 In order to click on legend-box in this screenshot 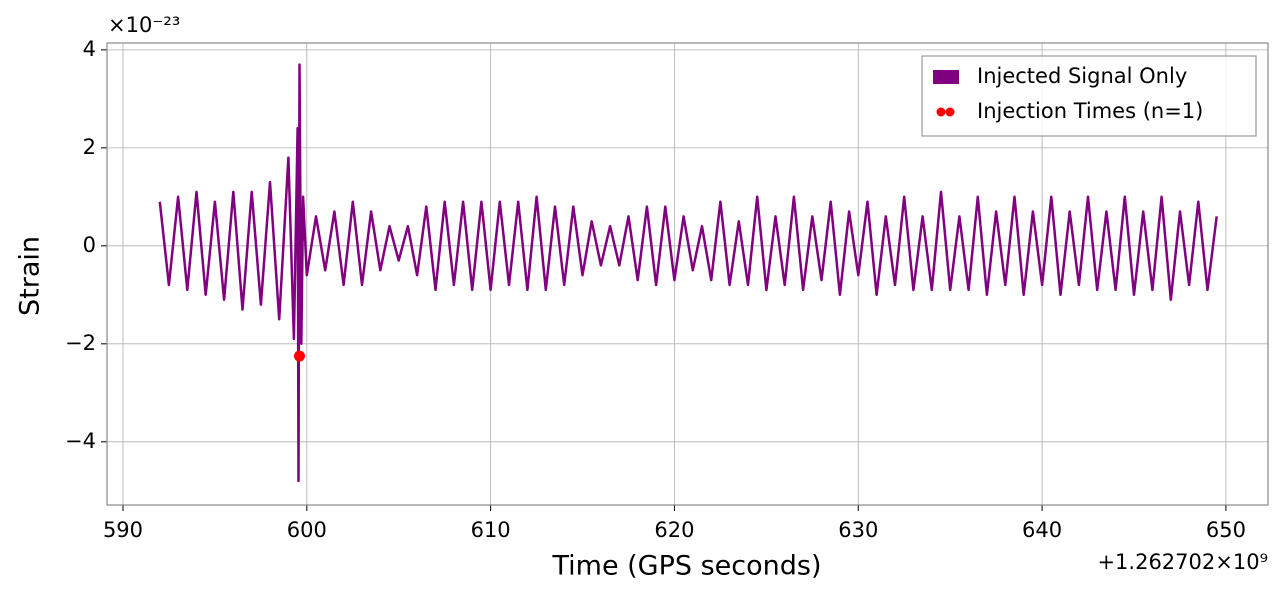, I will do `click(1089, 96)`.